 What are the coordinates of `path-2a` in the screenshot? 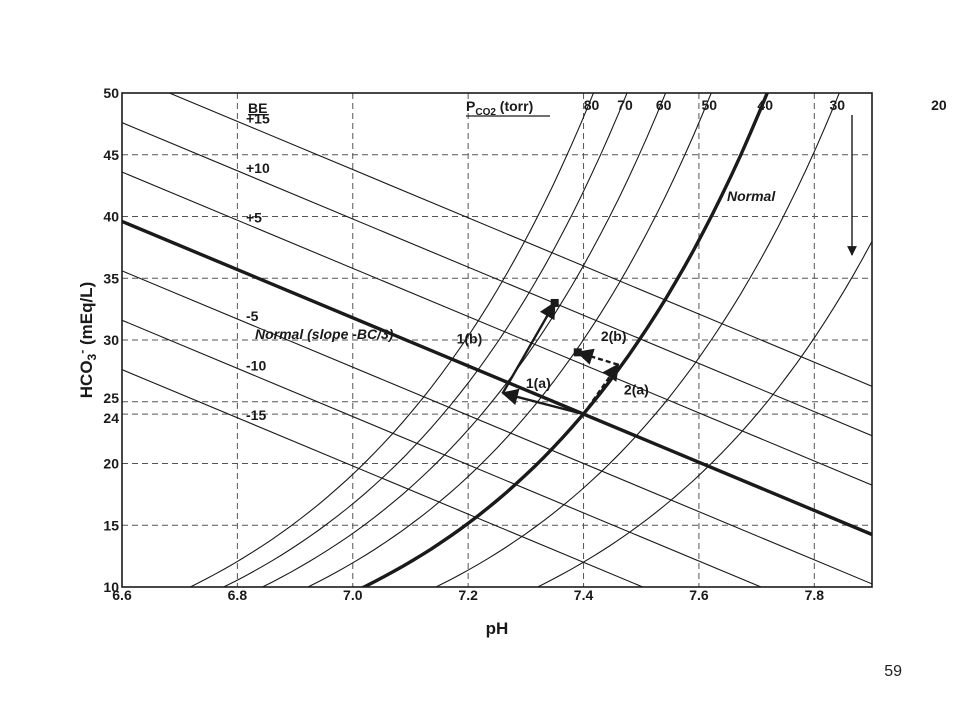 It's located at (601, 389).